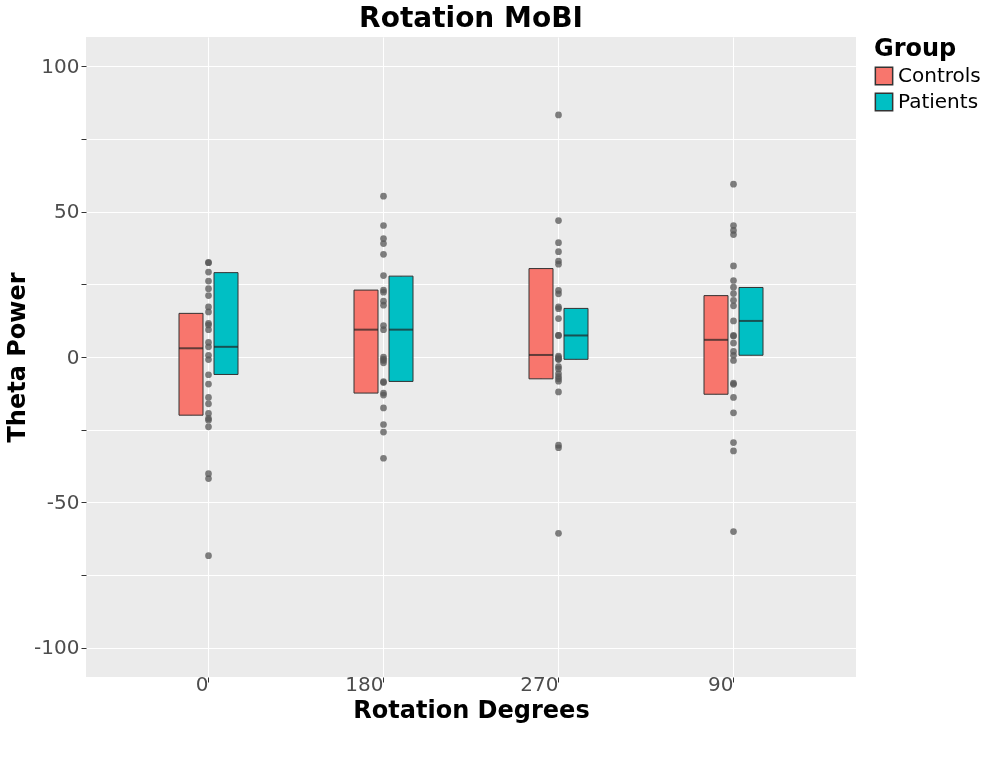  What do you see at coordinates (539, 683) in the screenshot?
I see `x-tick-label: 270` at bounding box center [539, 683].